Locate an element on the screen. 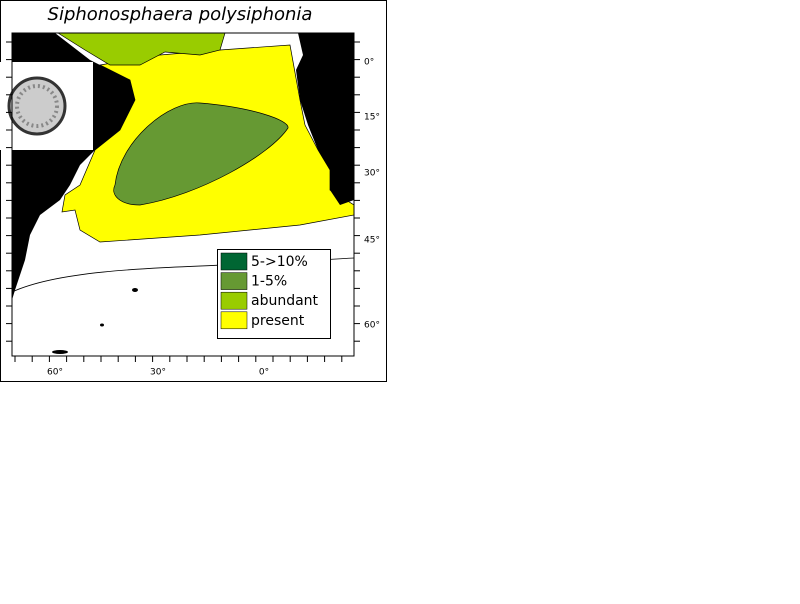  legend-label: 1-5% is located at coordinates (269, 282).